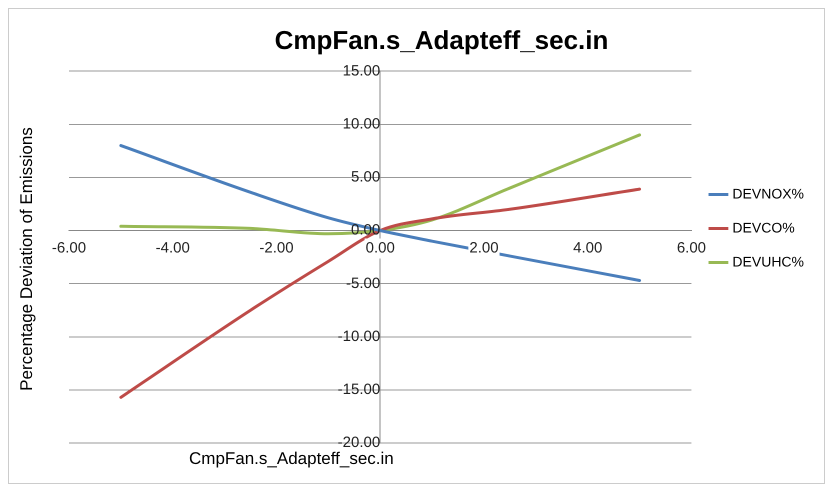  I want to click on y-tick-label: -5.00, so click(363, 283).